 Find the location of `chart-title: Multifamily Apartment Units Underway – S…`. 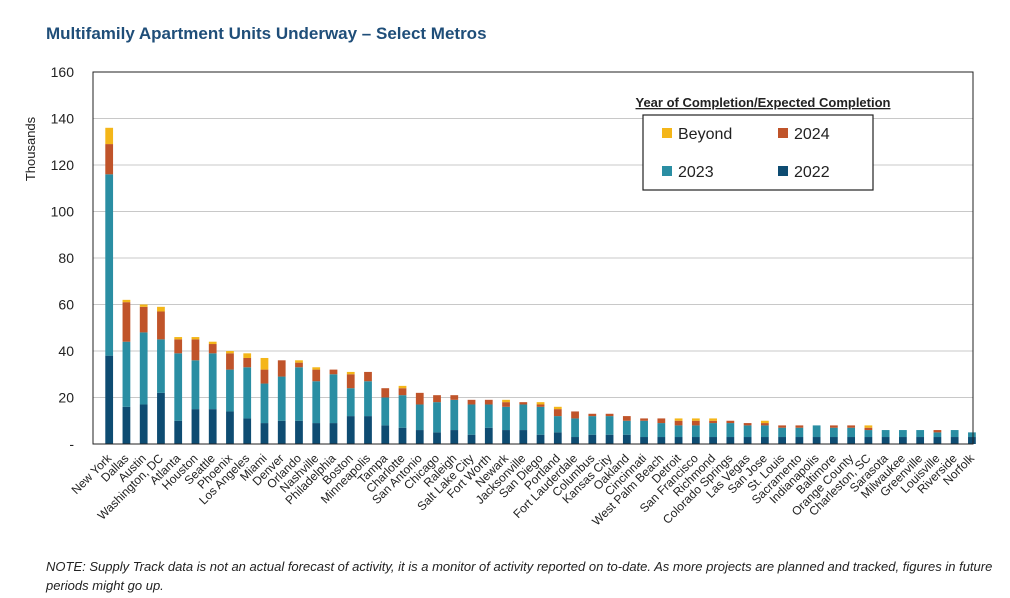

chart-title: Multifamily Apartment Units Underway – S… is located at coordinates (266, 33).